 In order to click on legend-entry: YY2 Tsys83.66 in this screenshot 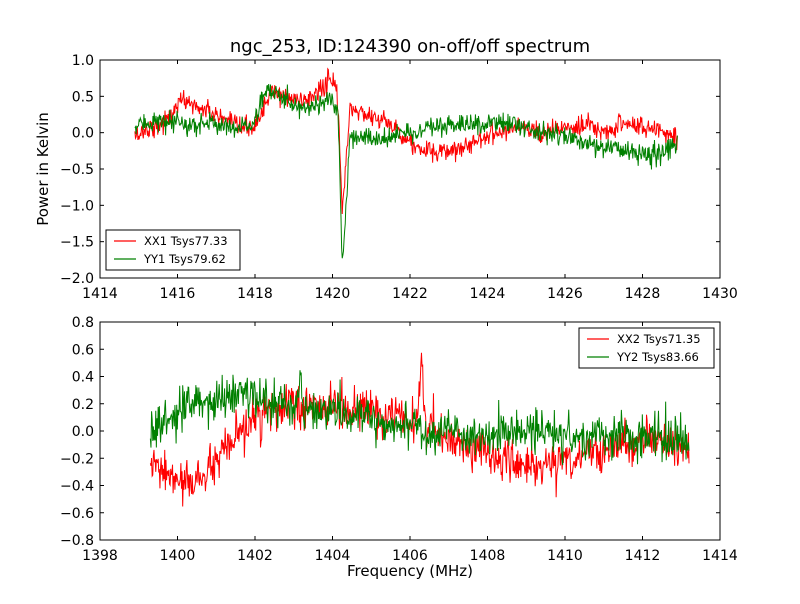, I will do `click(657, 357)`.